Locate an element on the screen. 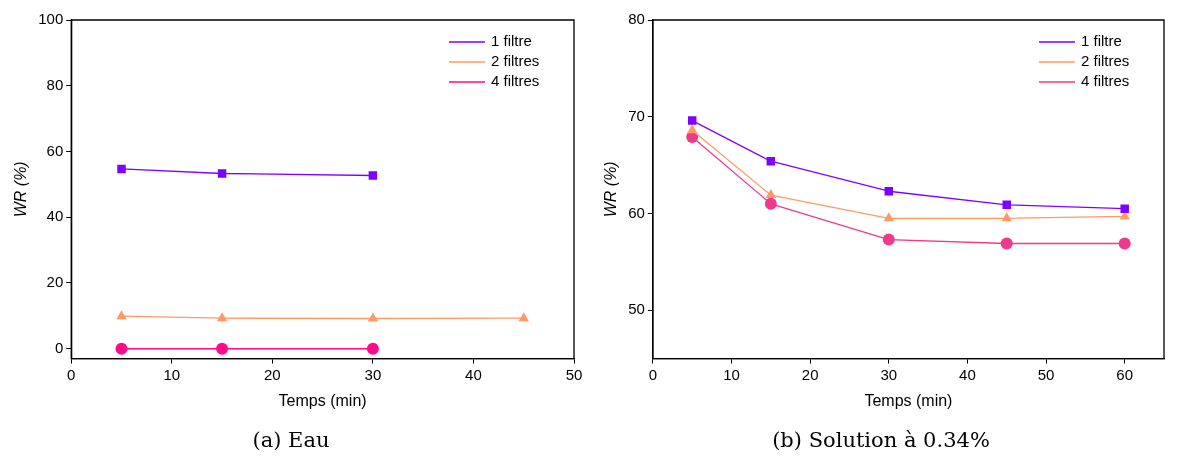 This screenshot has width=1190, height=466. y-tick-label: 20 is located at coordinates (55, 282).